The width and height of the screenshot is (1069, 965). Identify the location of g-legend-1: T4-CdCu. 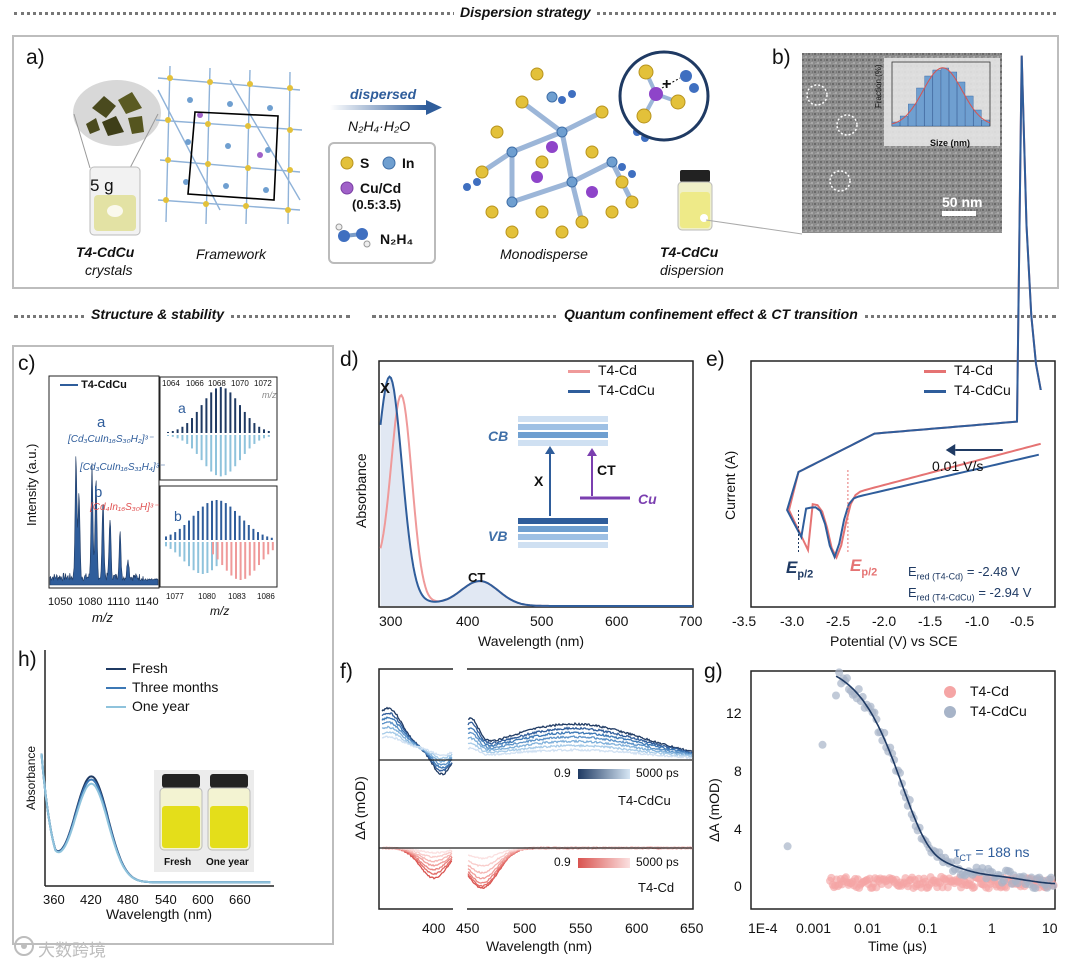
(985, 711).